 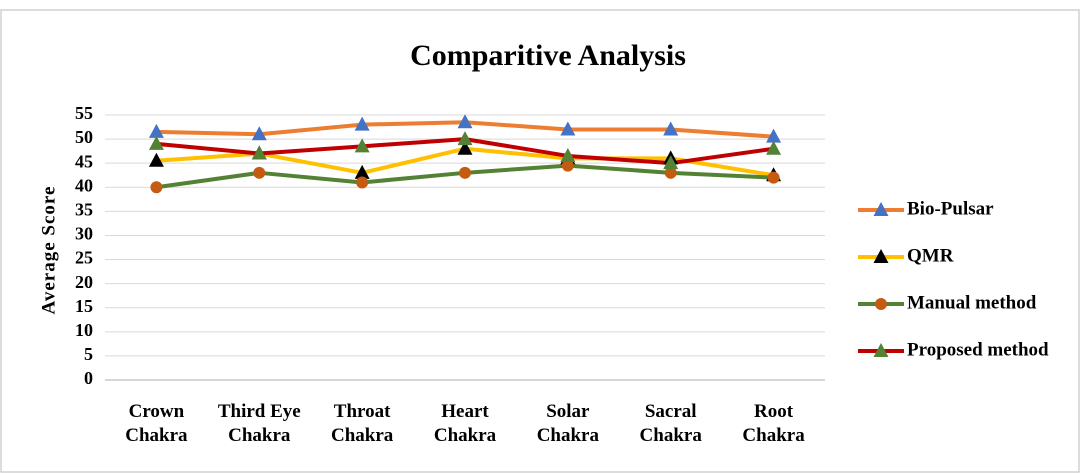 I want to click on legend-label: Proposed method, so click(x=978, y=349).